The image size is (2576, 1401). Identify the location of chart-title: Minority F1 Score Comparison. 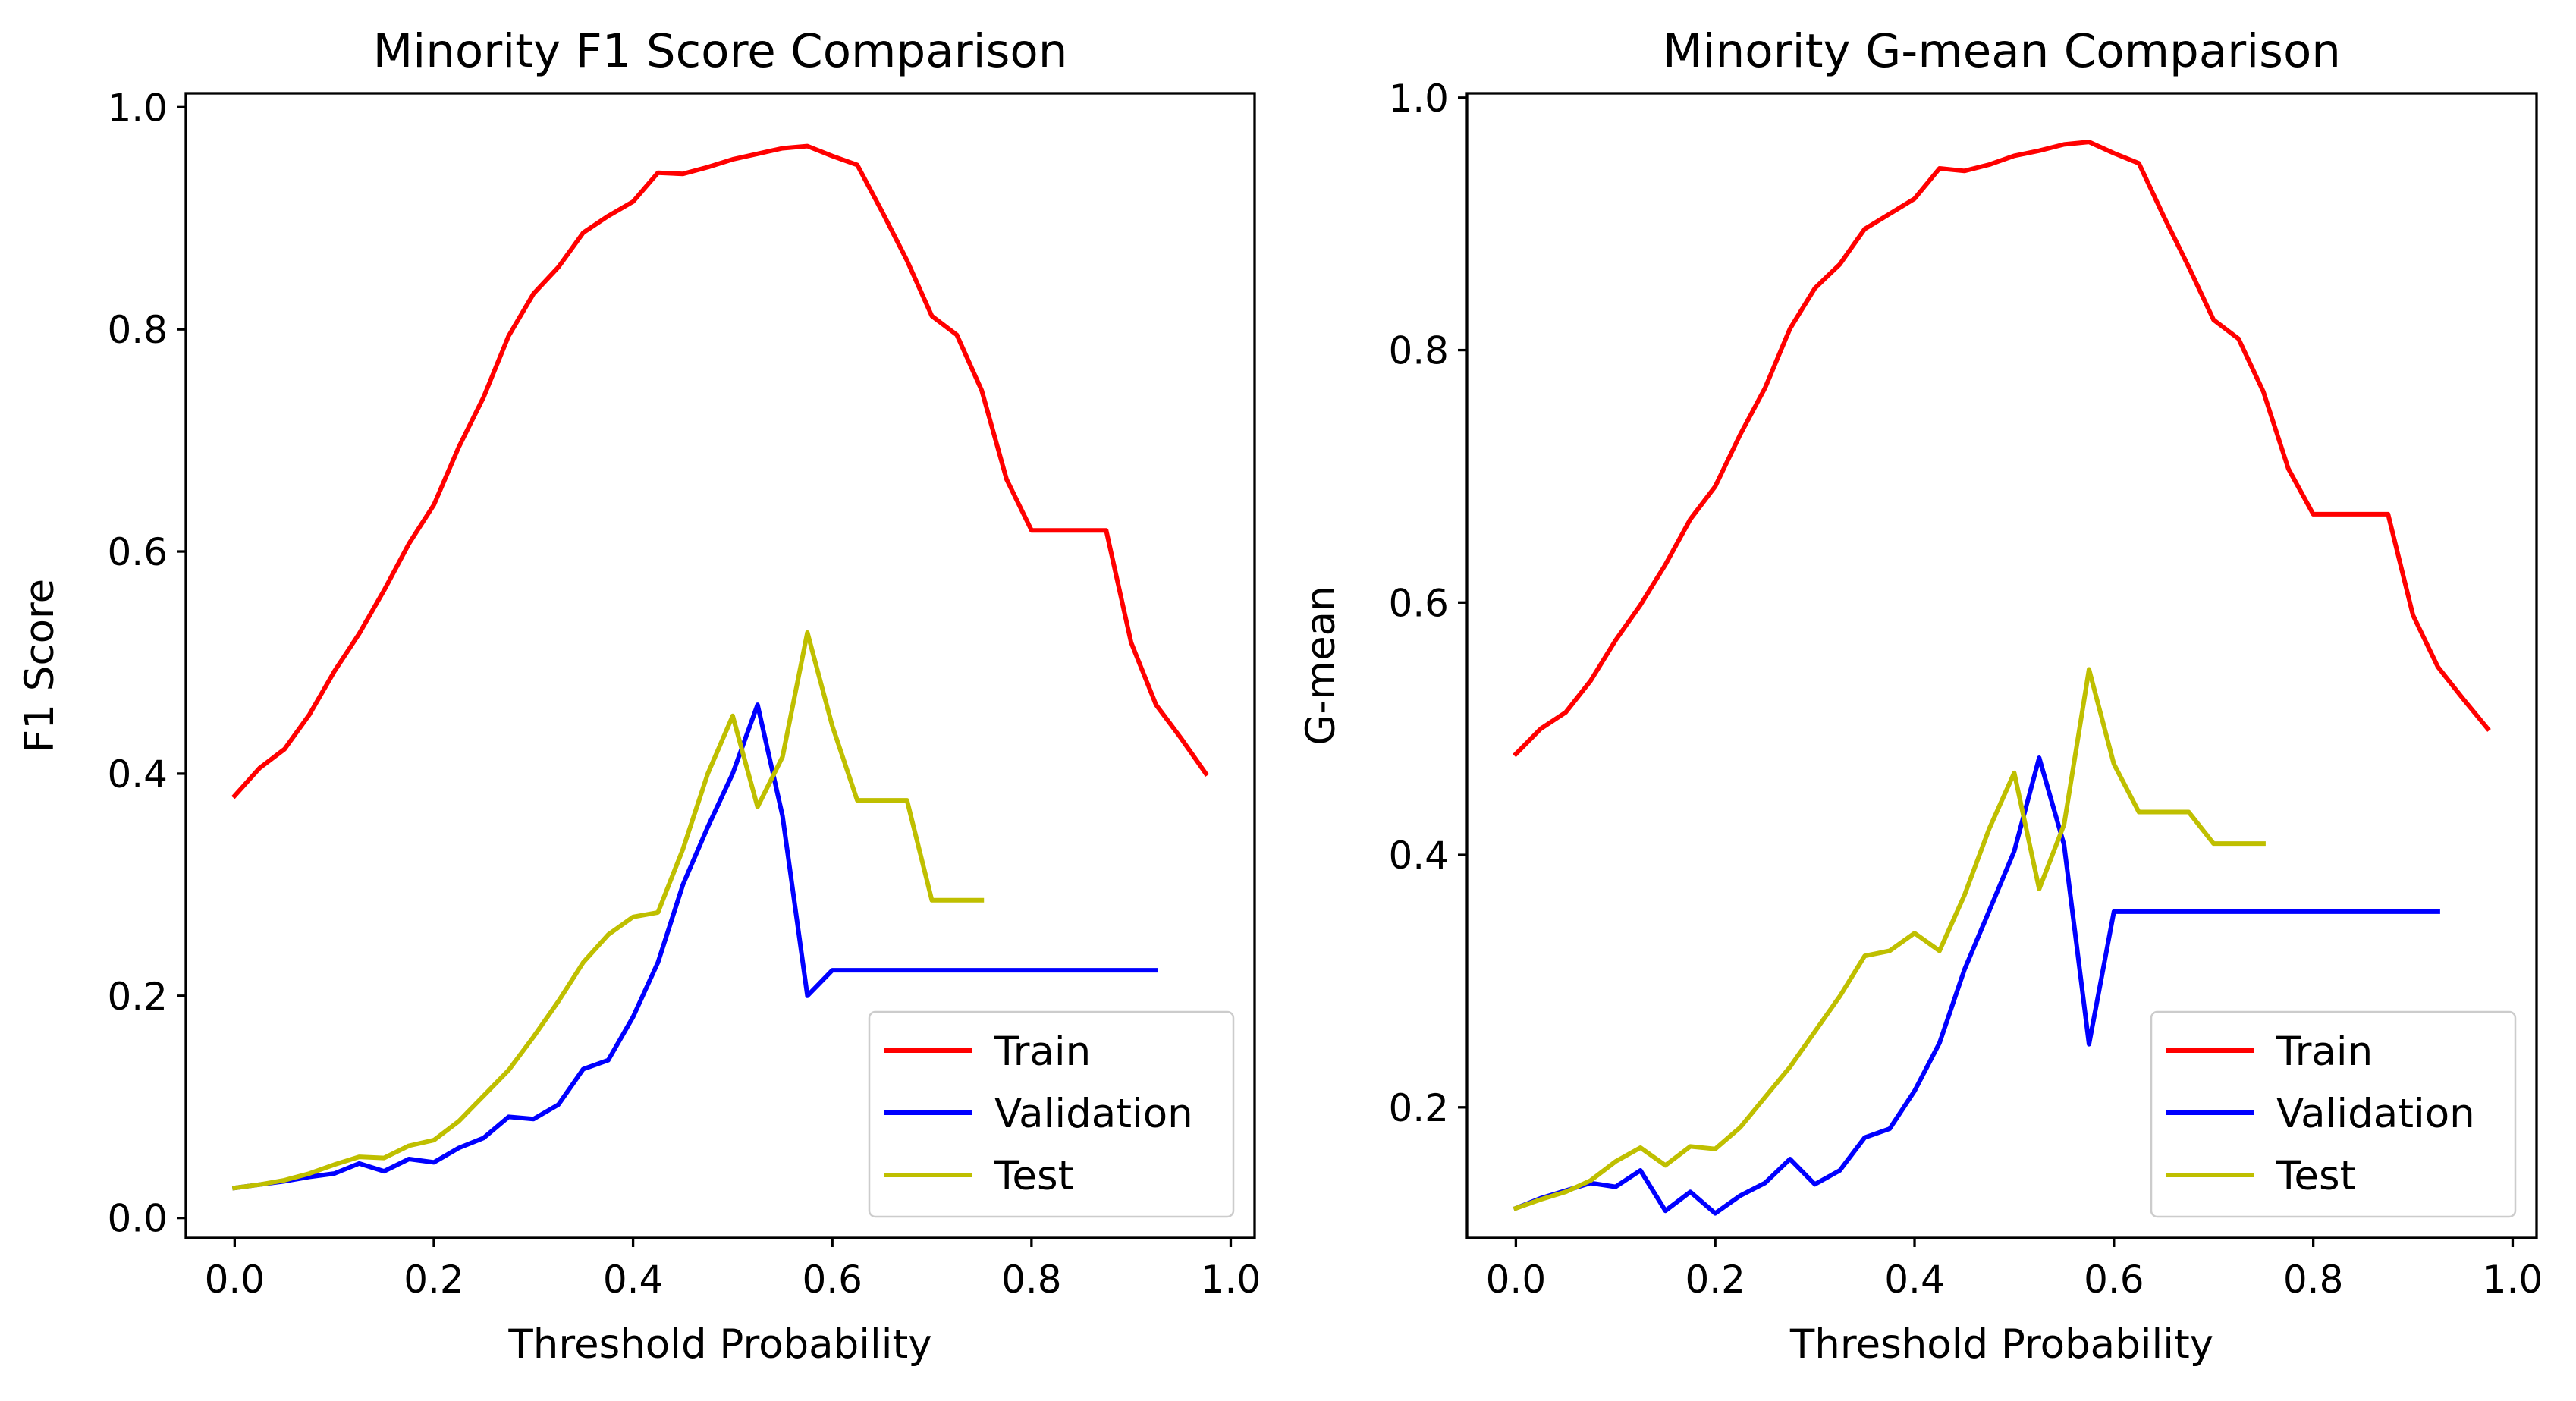
(720, 51).